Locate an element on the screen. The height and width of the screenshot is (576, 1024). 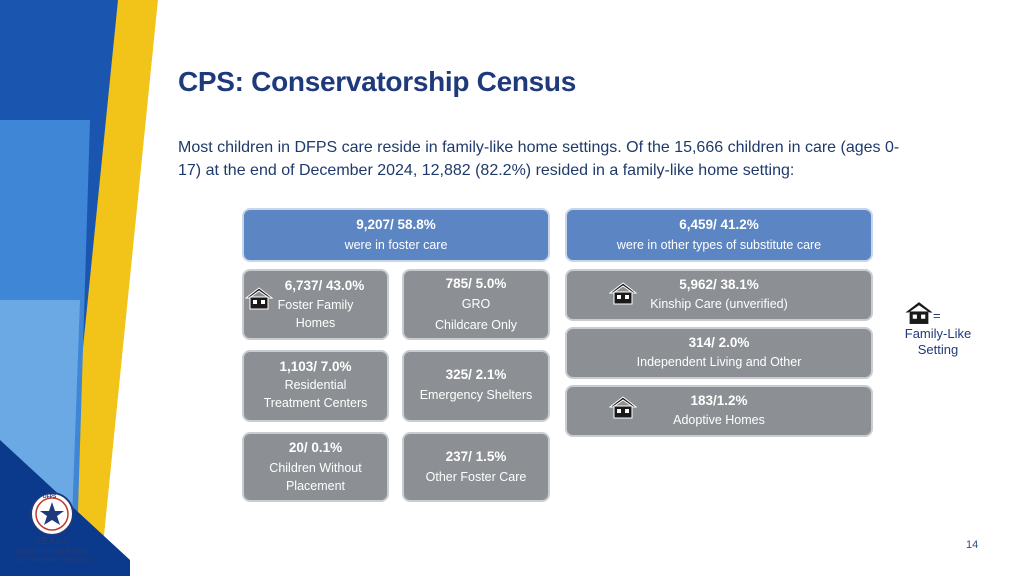
box-desc: Residential is located at coordinates (315, 385).